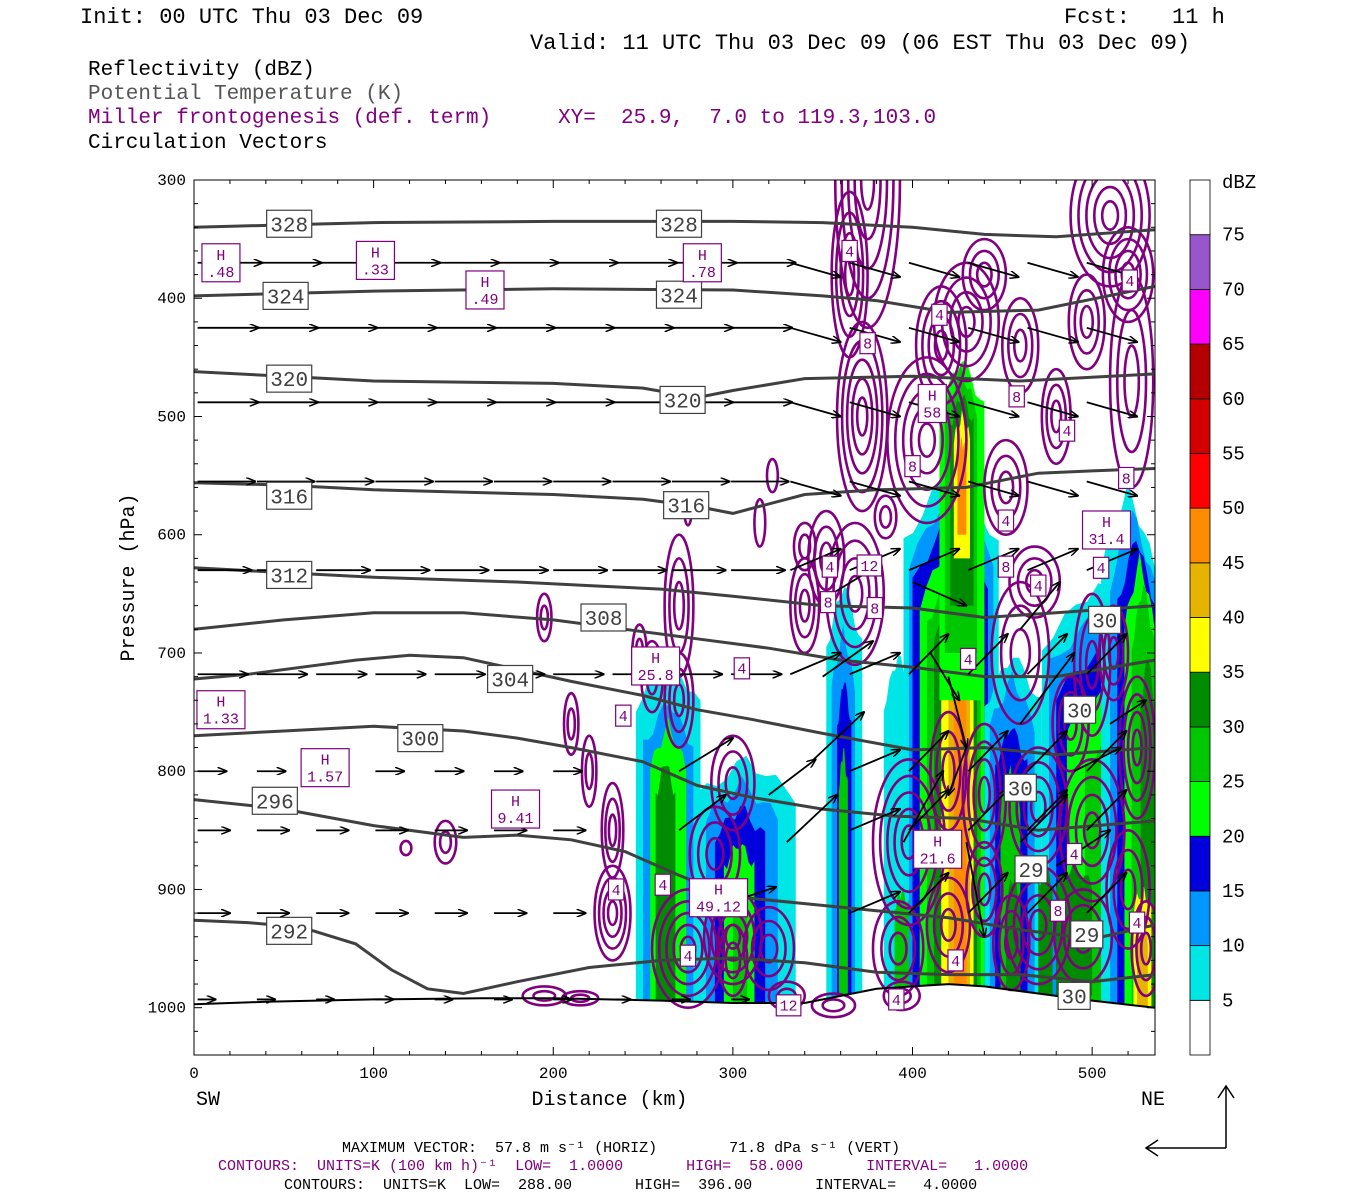 This screenshot has height=1200, width=1350. I want to click on theta-label: 328, so click(289, 223).